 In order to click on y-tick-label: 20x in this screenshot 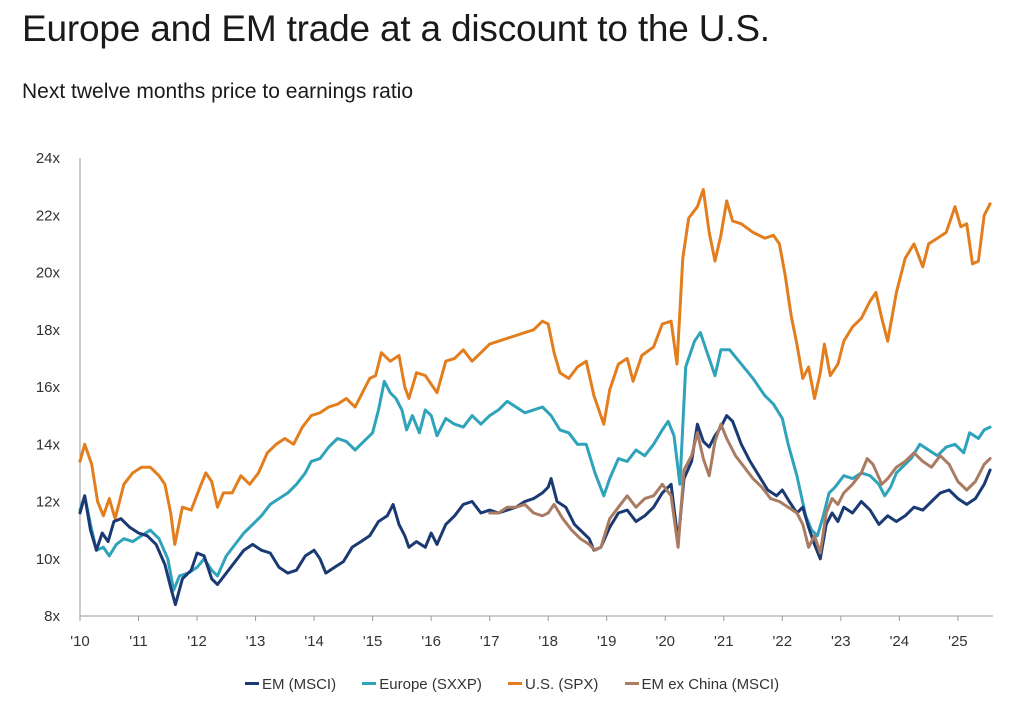, I will do `click(48, 273)`.